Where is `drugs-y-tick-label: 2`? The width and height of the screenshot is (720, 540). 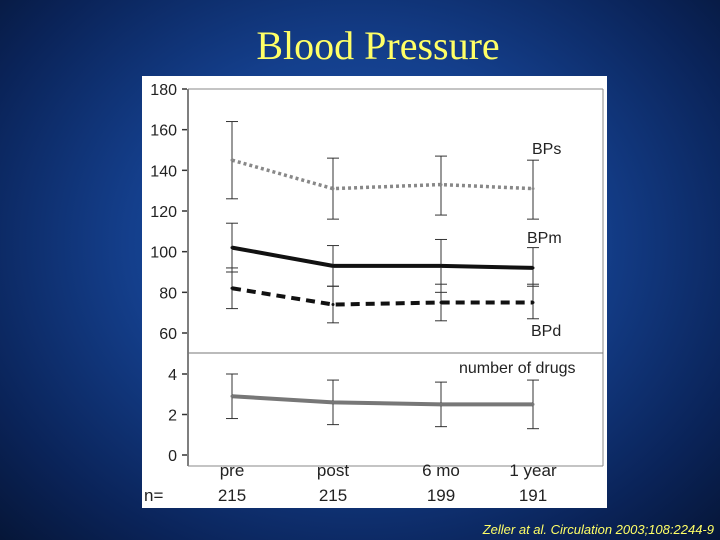
drugs-y-tick-label: 2 is located at coordinates (172, 416).